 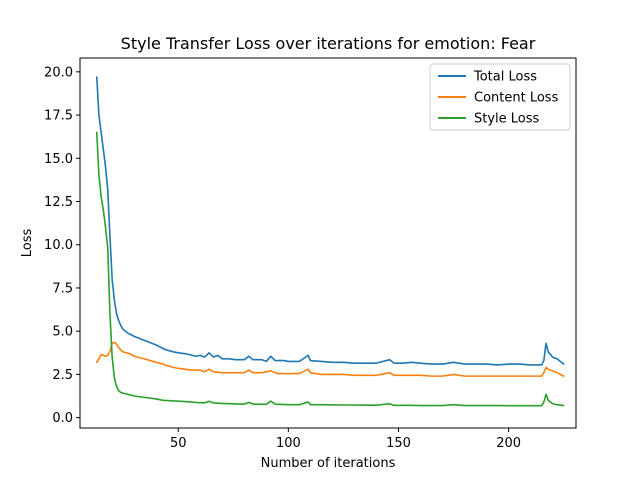 What do you see at coordinates (516, 98) in the screenshot?
I see `legend-label-content-loss: Content Loss` at bounding box center [516, 98].